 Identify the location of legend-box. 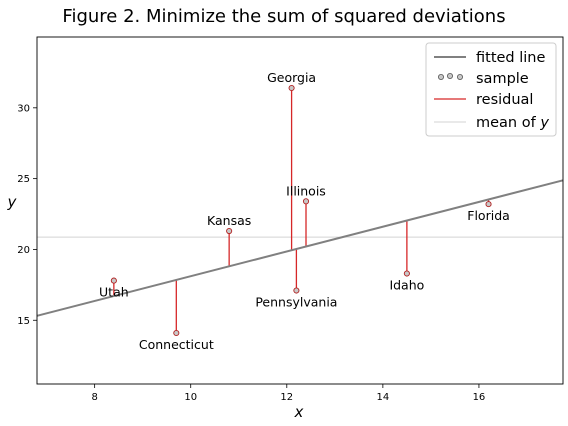
(491, 89).